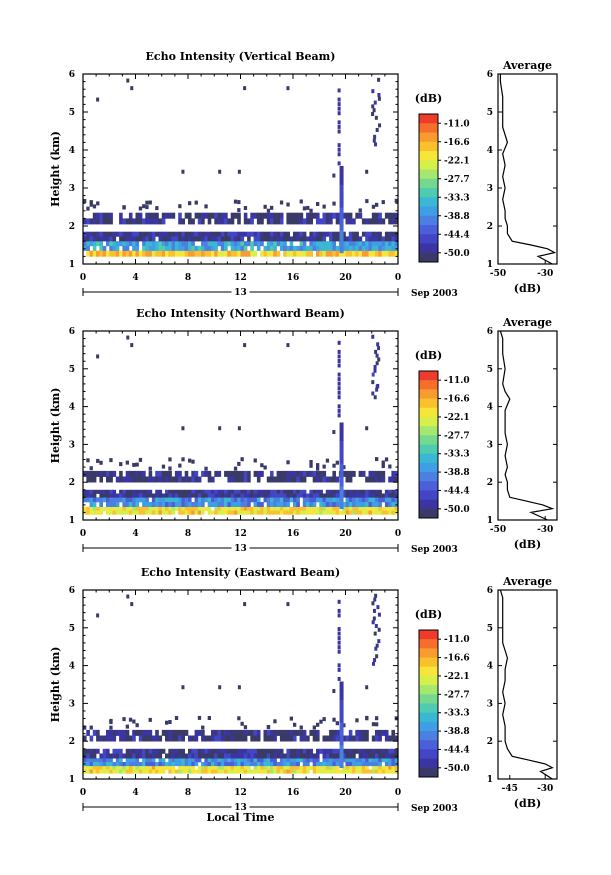 Image resolution: width=611 pixels, height=875 pixels. Describe the element at coordinates (490, 408) in the screenshot. I see `average-y-tick-label: 4` at that location.